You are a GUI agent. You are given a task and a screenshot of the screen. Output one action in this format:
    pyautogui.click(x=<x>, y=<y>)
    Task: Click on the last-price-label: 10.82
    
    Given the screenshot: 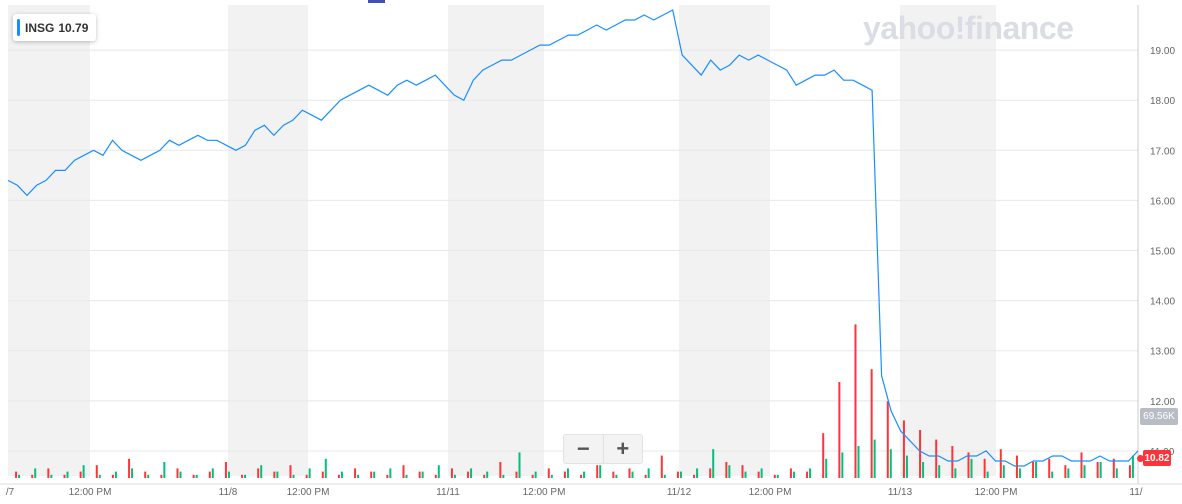 What is the action you would take?
    pyautogui.click(x=1157, y=458)
    